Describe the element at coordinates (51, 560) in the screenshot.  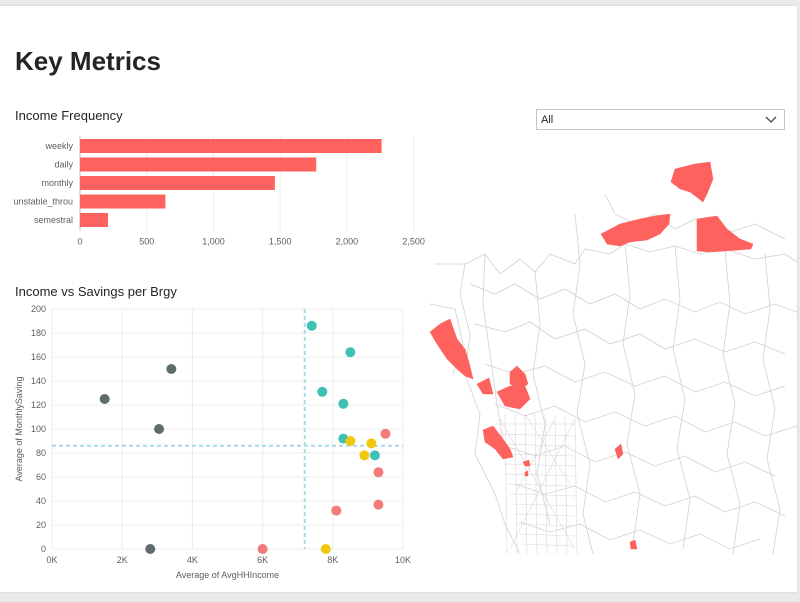
I see `scatter-x-tick-label: 0K` at that location.